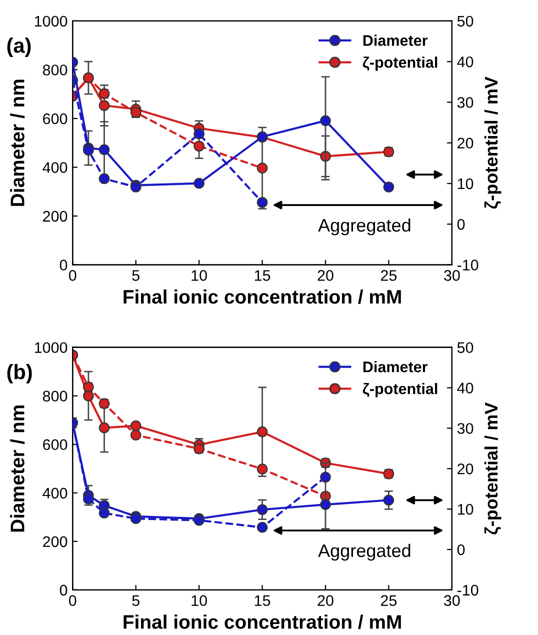  What do you see at coordinates (19, 48) in the screenshot?
I see `text: (a)` at bounding box center [19, 48].